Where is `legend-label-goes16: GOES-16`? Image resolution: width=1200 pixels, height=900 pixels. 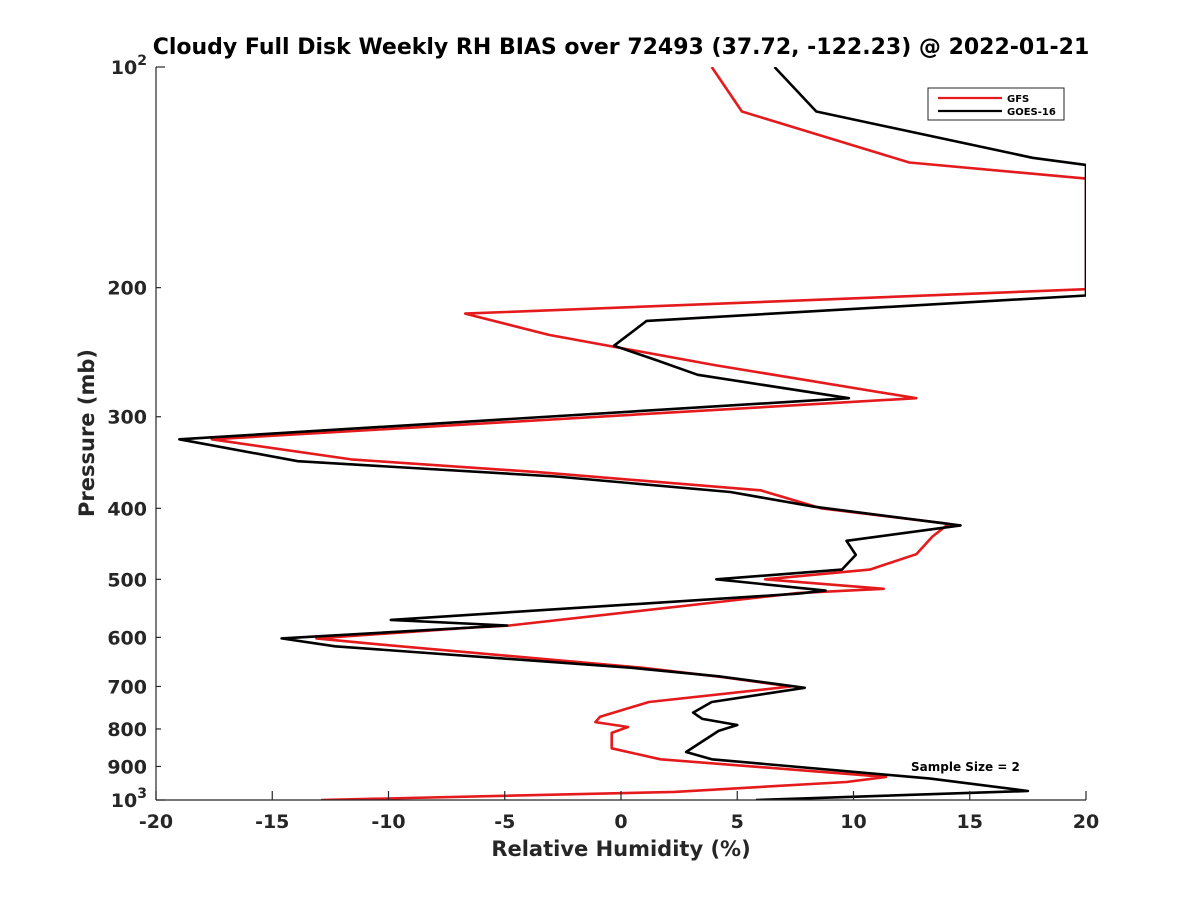
legend-label-goes16: GOES-16 is located at coordinates (1031, 112).